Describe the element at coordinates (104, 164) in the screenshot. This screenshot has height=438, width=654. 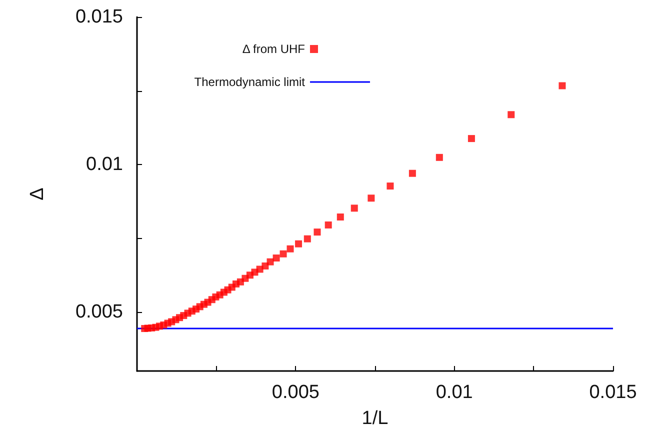
I see `y-tick-label: 0.01` at that location.